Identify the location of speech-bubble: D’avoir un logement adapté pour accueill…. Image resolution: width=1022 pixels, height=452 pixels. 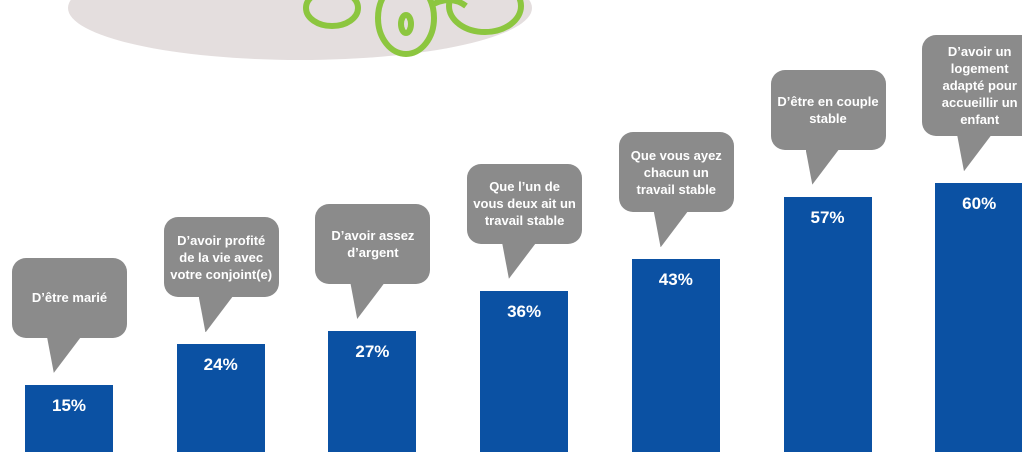
(972, 86).